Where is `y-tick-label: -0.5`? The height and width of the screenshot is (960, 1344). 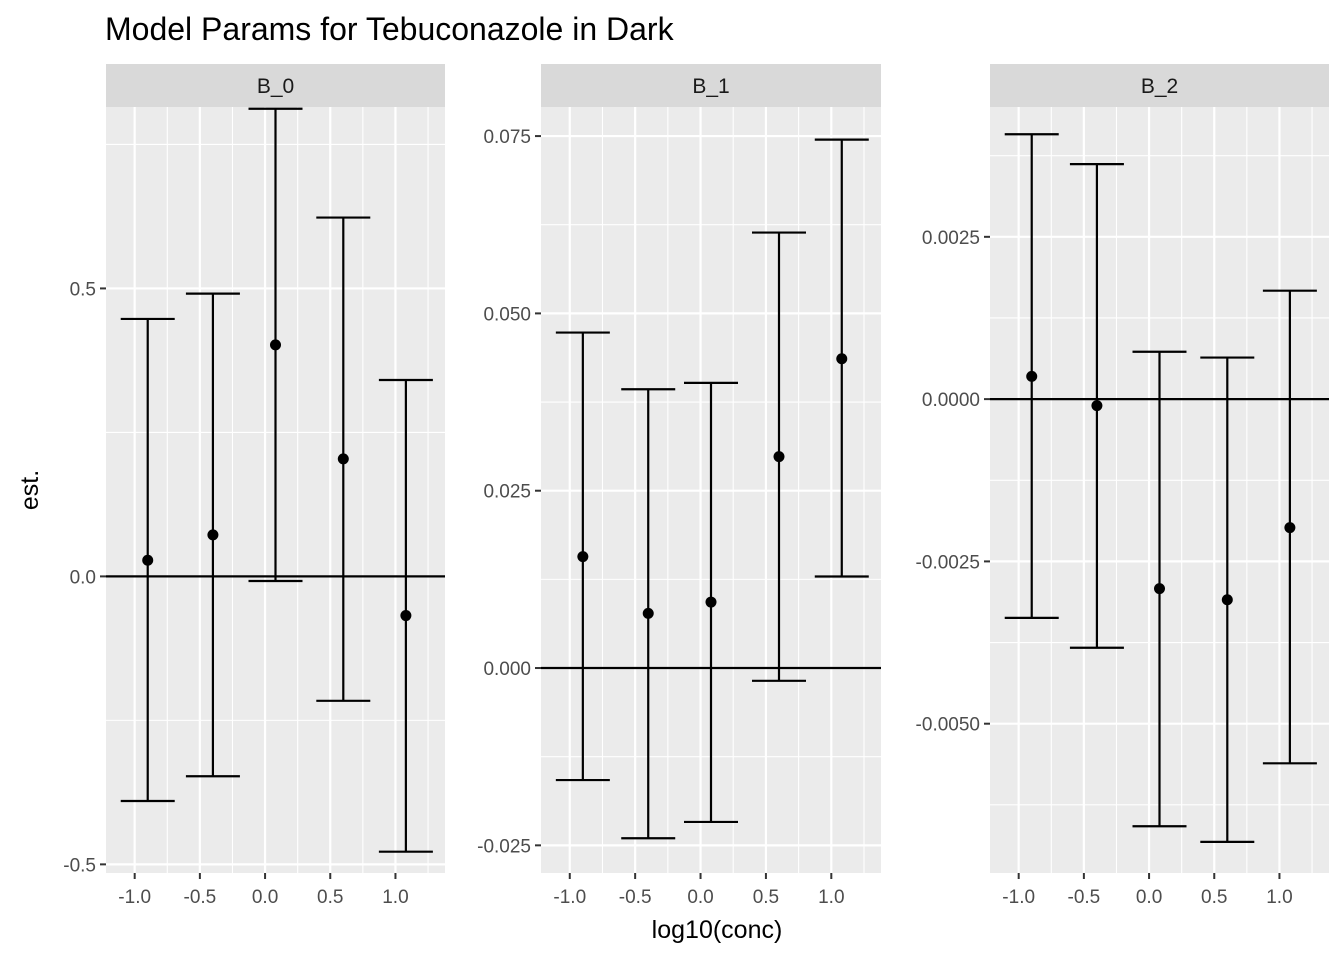
y-tick-label: -0.5 is located at coordinates (79, 865).